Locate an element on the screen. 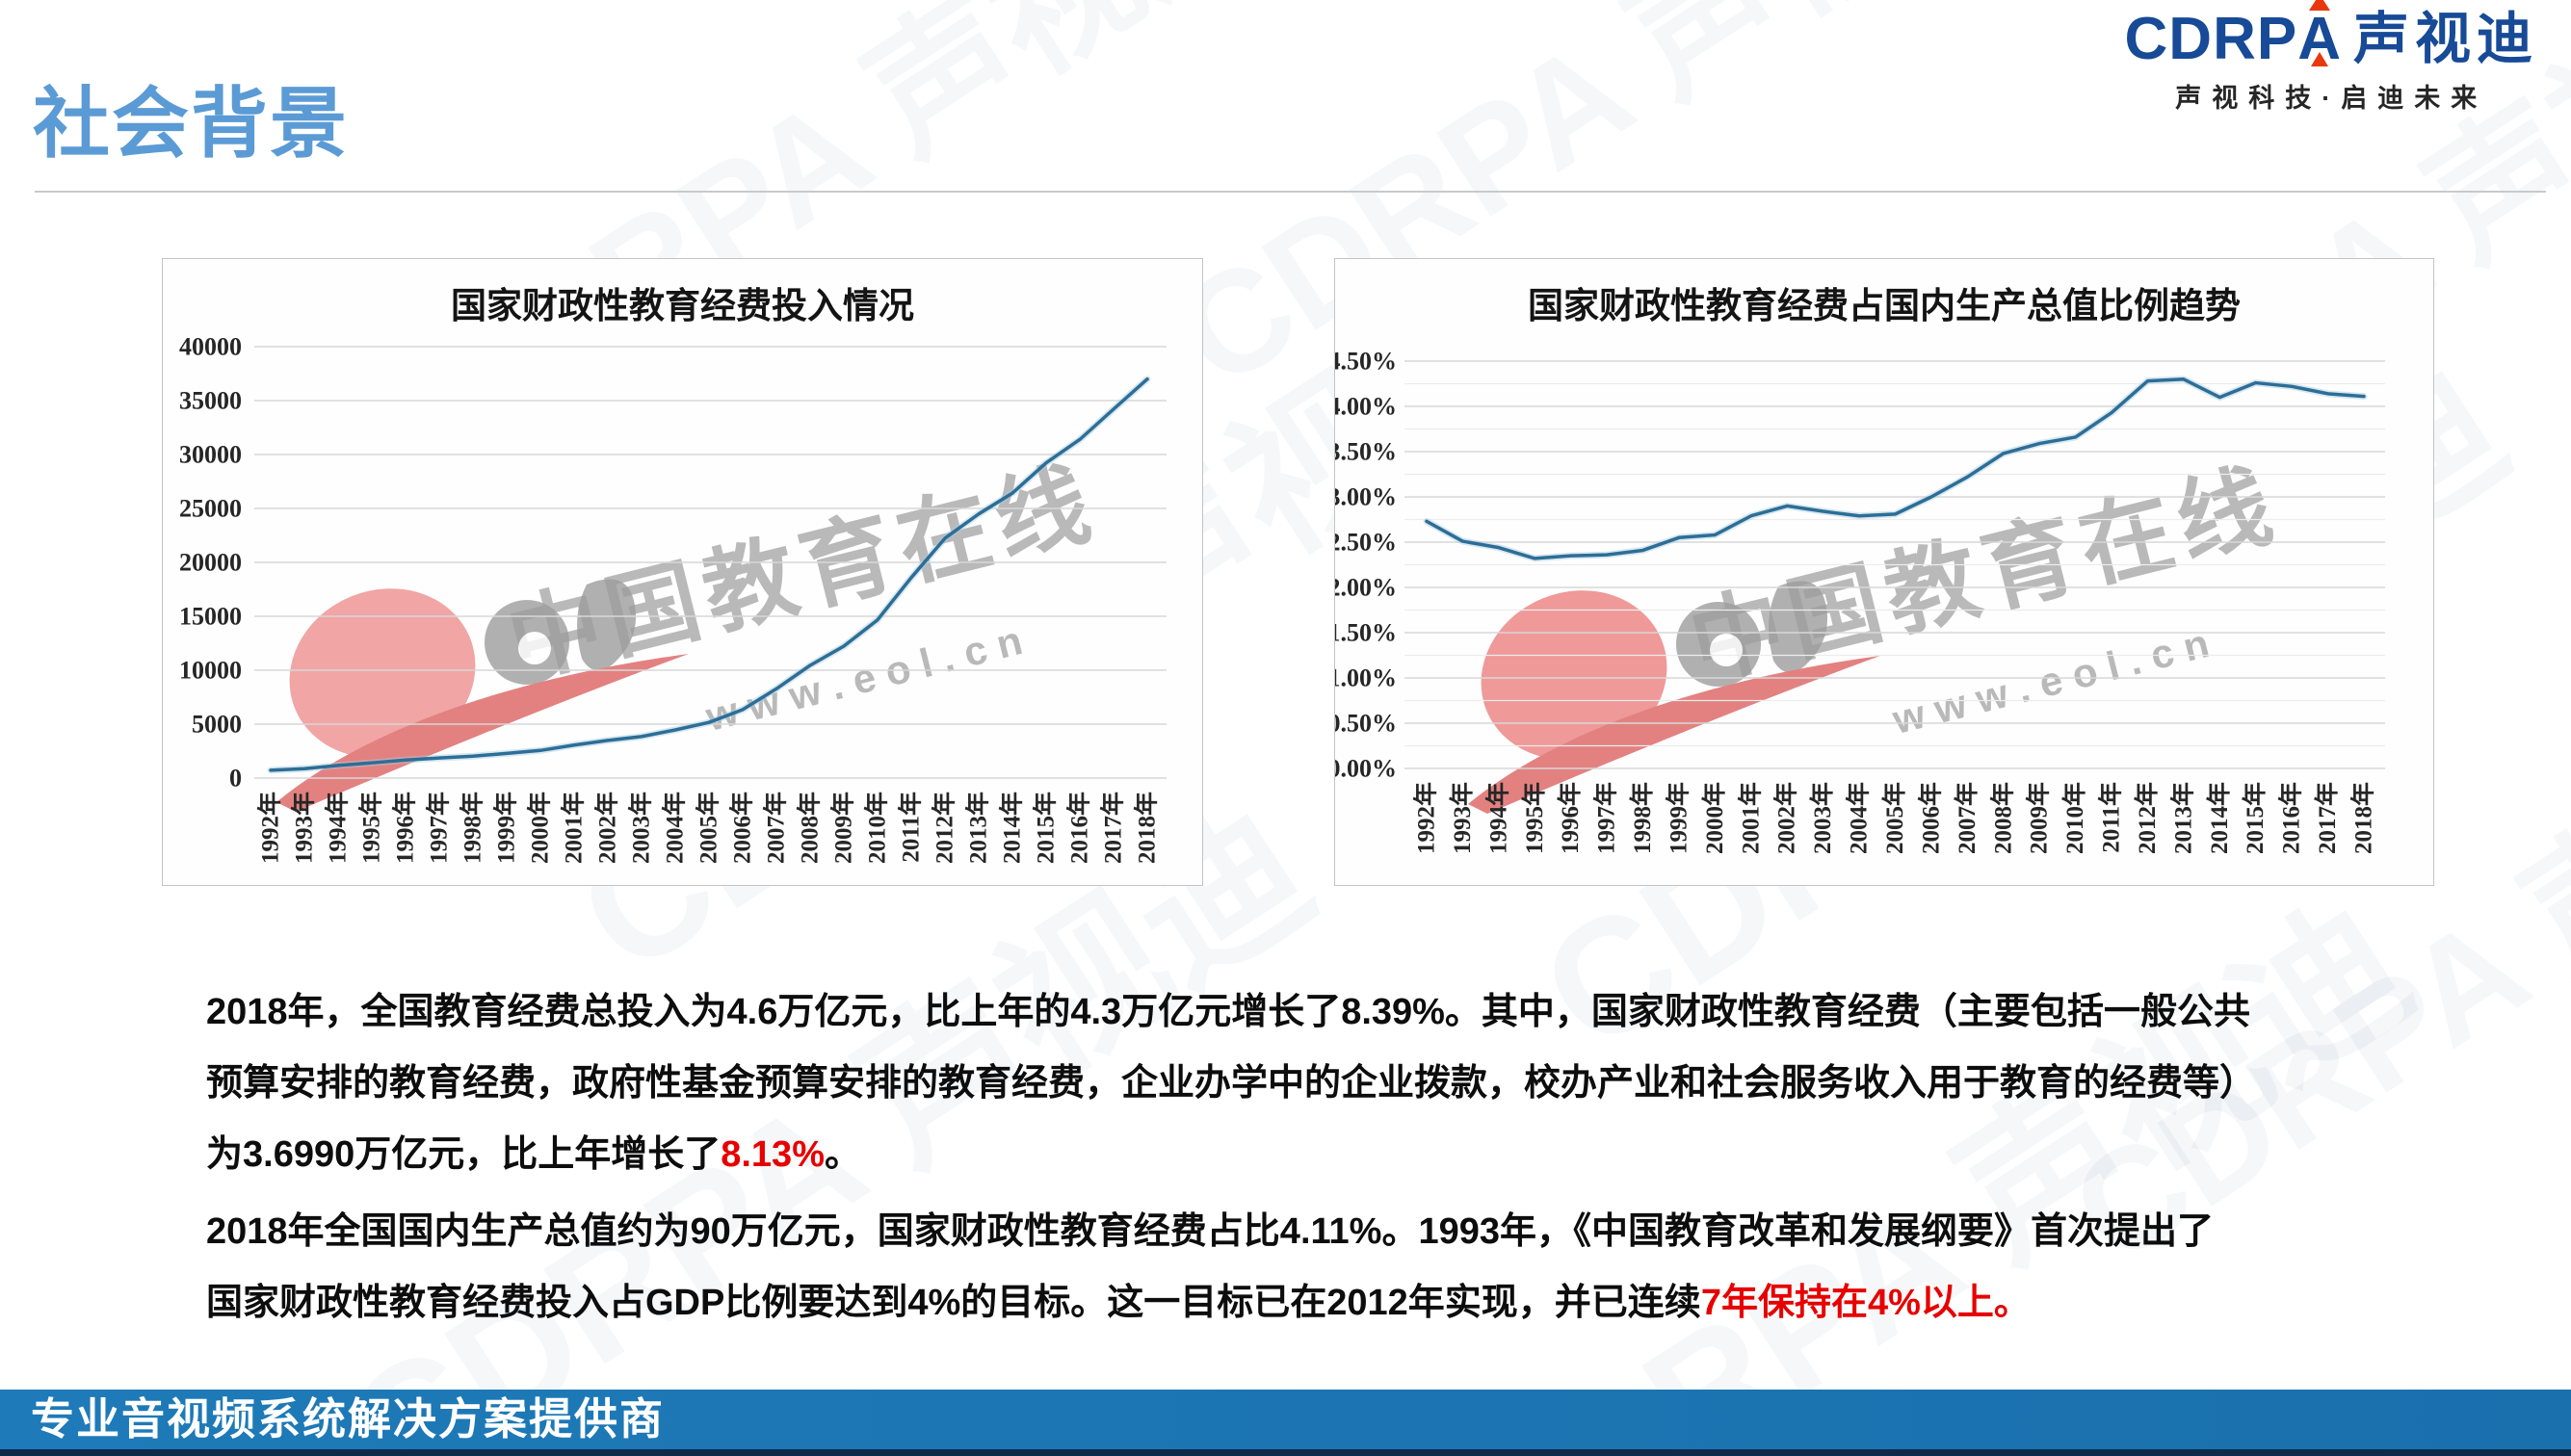  svg-text: 2013年 is located at coordinates (2182, 818).